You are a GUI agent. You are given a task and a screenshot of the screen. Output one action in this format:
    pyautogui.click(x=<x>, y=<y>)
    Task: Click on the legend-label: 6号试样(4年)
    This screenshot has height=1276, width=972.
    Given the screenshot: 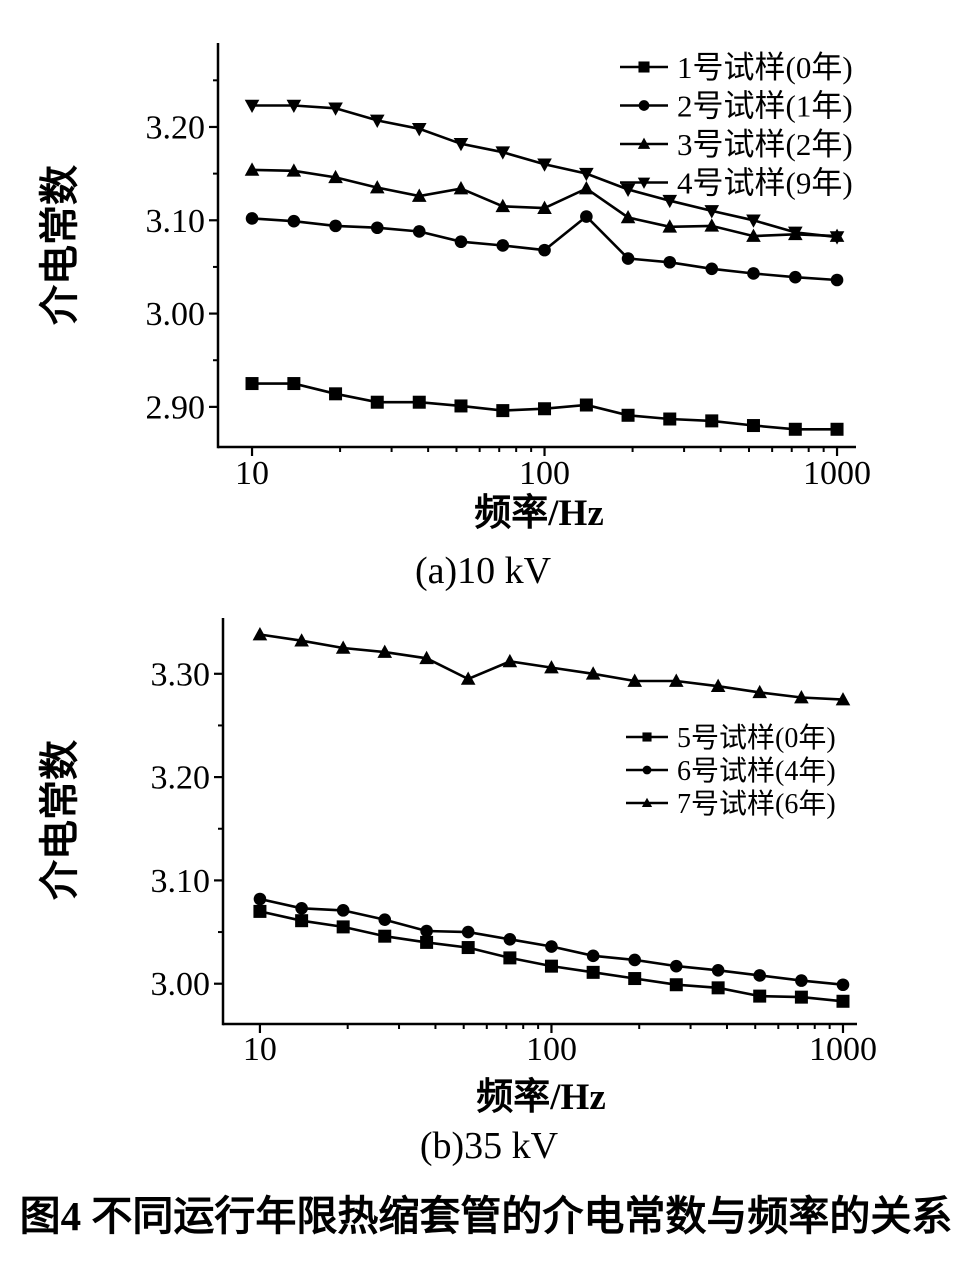 What is the action you would take?
    pyautogui.click(x=756, y=771)
    